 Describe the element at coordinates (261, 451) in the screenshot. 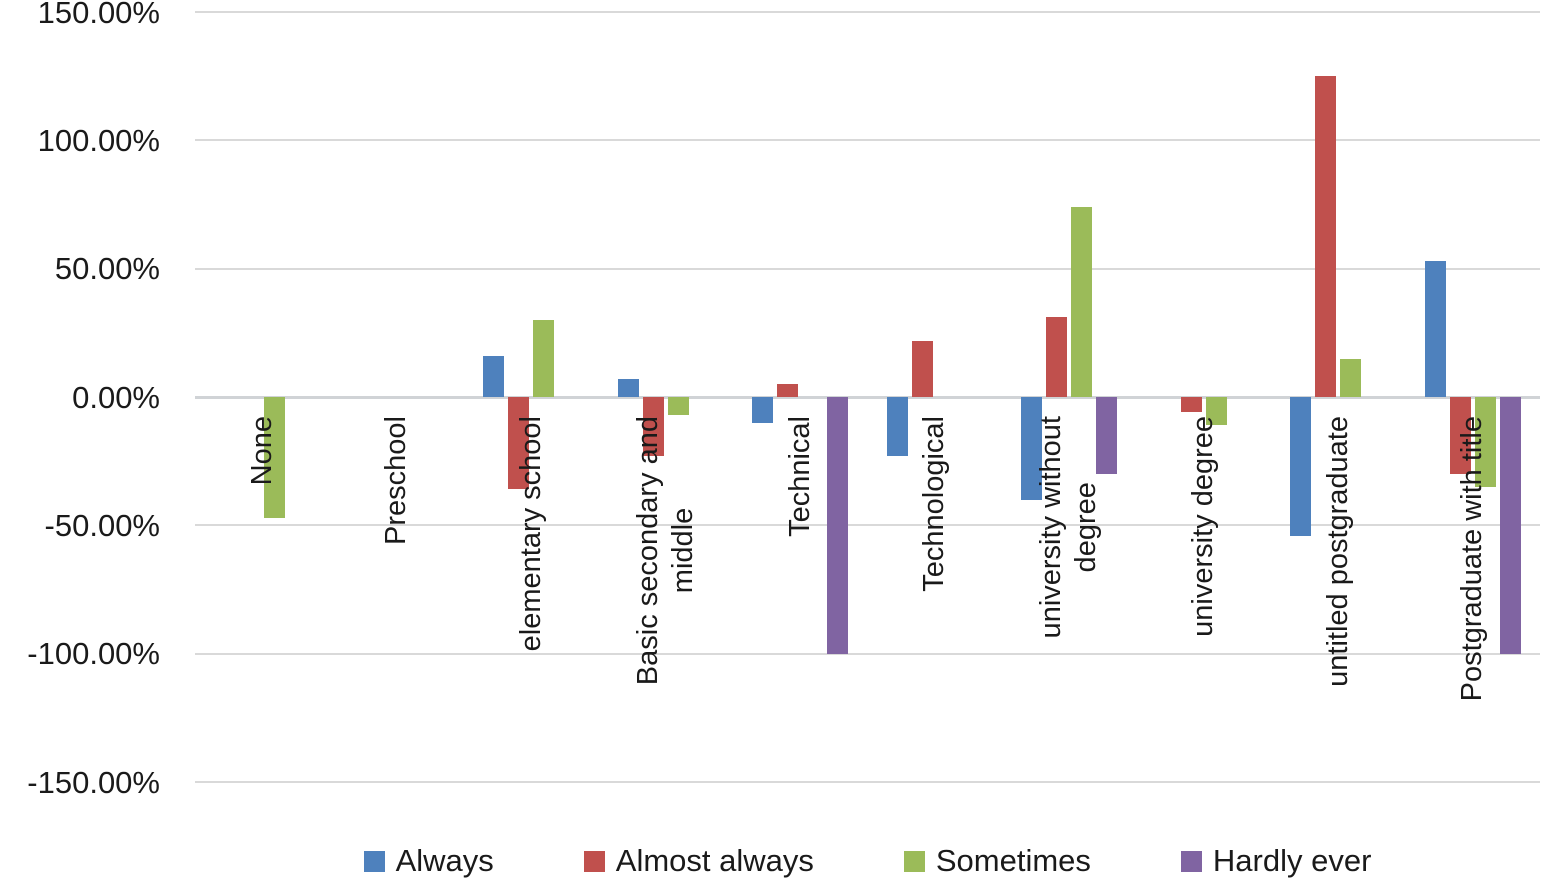

I see `category-label-none: None` at that location.